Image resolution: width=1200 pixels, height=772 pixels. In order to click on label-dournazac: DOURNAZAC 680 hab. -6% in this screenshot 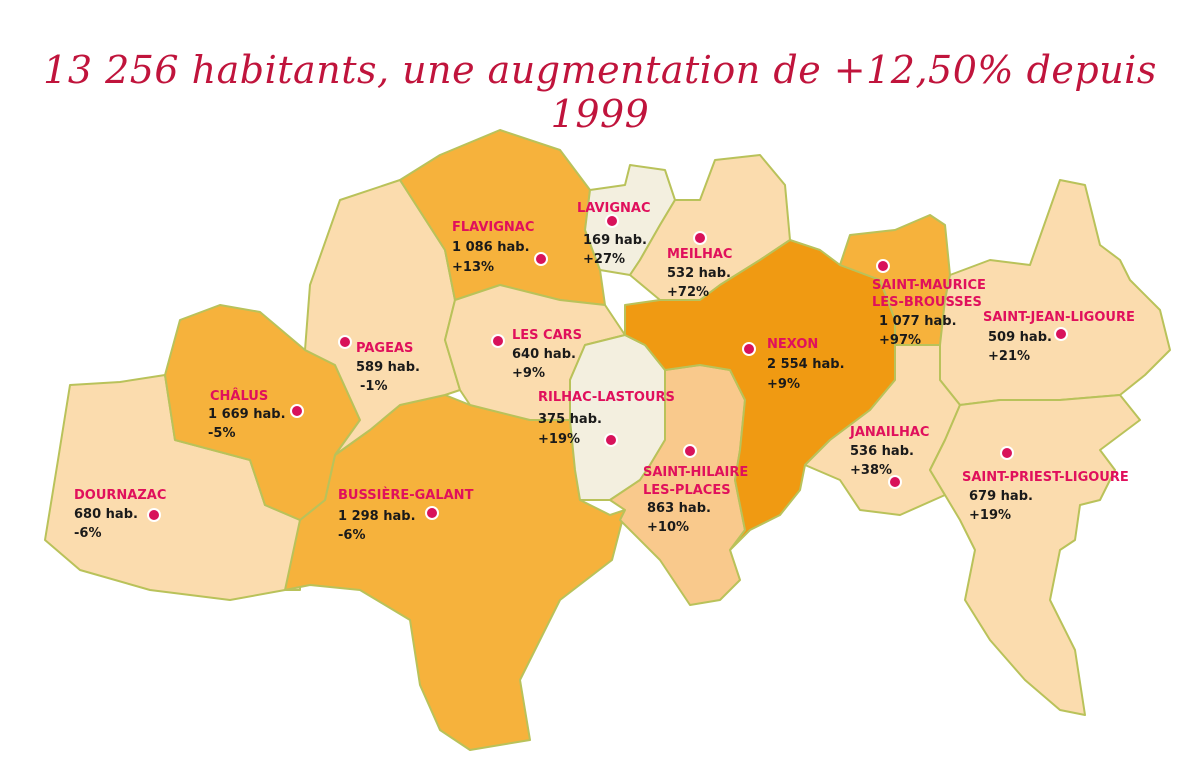, I will do `click(120, 514)`.